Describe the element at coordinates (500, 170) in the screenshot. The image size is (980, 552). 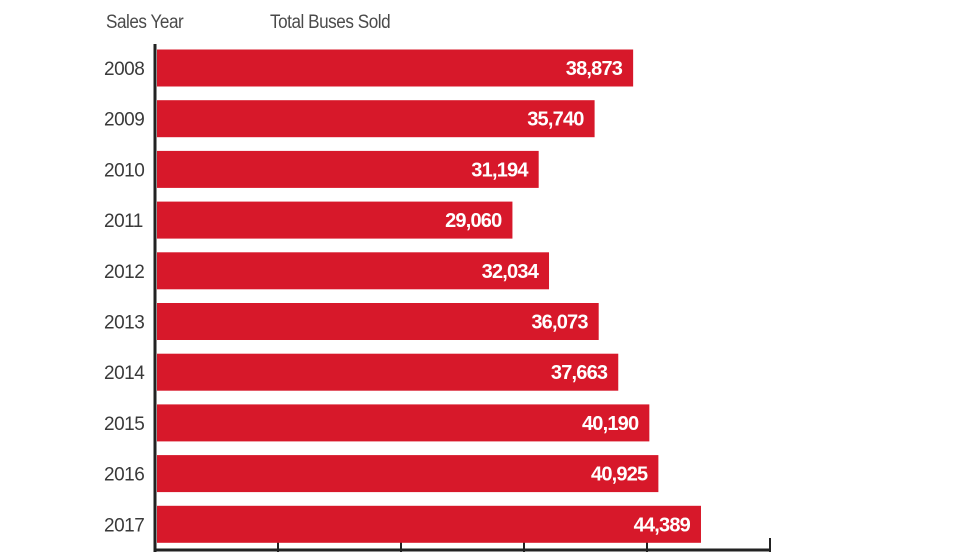
I see `value-label: 31,194` at that location.